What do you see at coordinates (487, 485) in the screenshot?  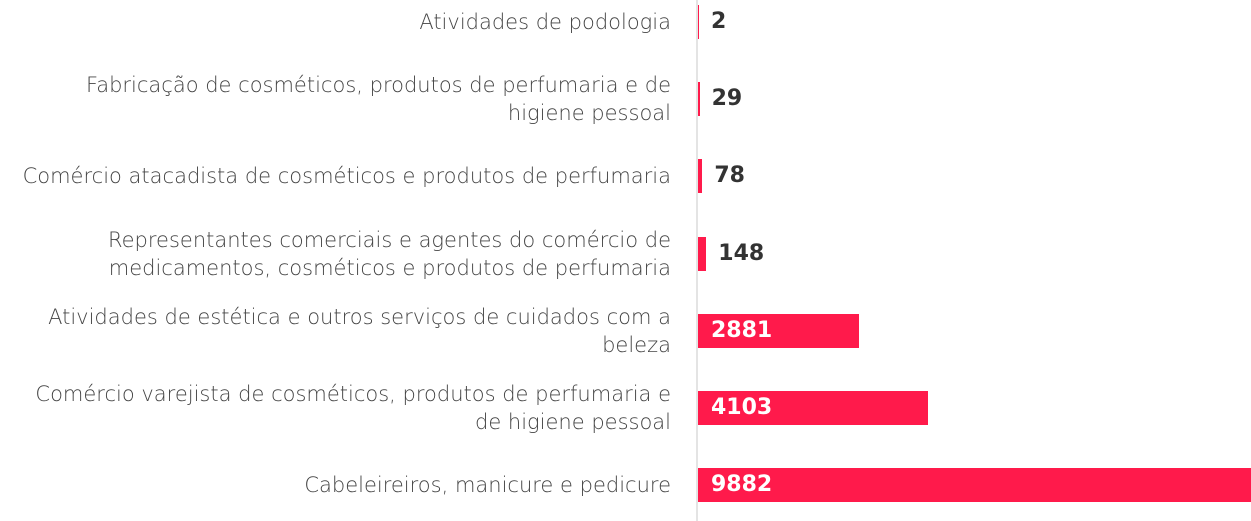 I see `category-label: Cabeleireiros, manicure e pedicure` at bounding box center [487, 485].